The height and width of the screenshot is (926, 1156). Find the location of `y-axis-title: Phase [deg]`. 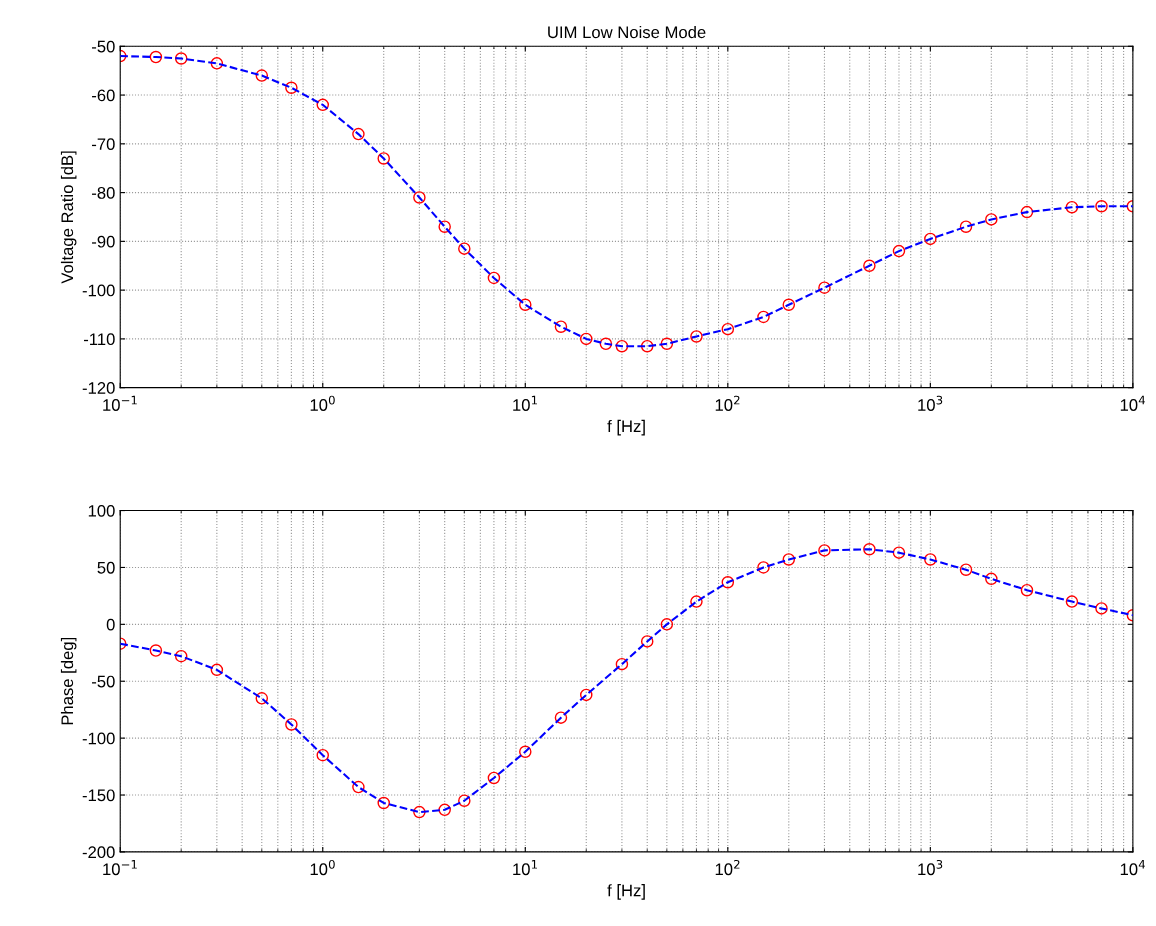

y-axis-title: Phase [deg] is located at coordinates (68, 681).